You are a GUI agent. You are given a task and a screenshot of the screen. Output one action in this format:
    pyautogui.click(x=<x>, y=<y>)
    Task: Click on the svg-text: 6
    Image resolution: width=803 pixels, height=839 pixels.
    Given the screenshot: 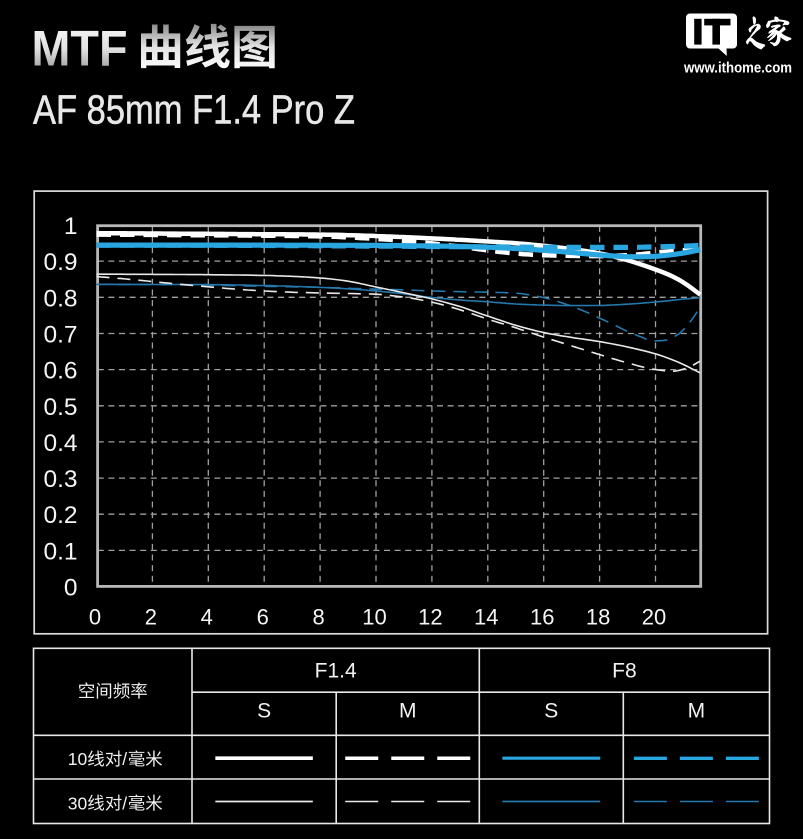 What is the action you would take?
    pyautogui.click(x=263, y=617)
    